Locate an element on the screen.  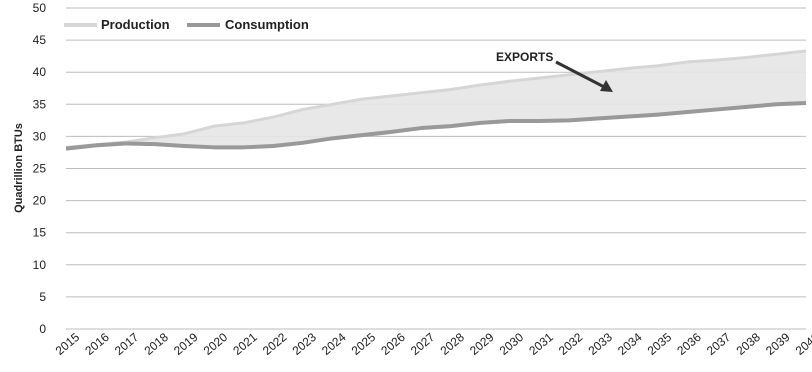
legend-label-consumption: Consumption is located at coordinates (267, 24).